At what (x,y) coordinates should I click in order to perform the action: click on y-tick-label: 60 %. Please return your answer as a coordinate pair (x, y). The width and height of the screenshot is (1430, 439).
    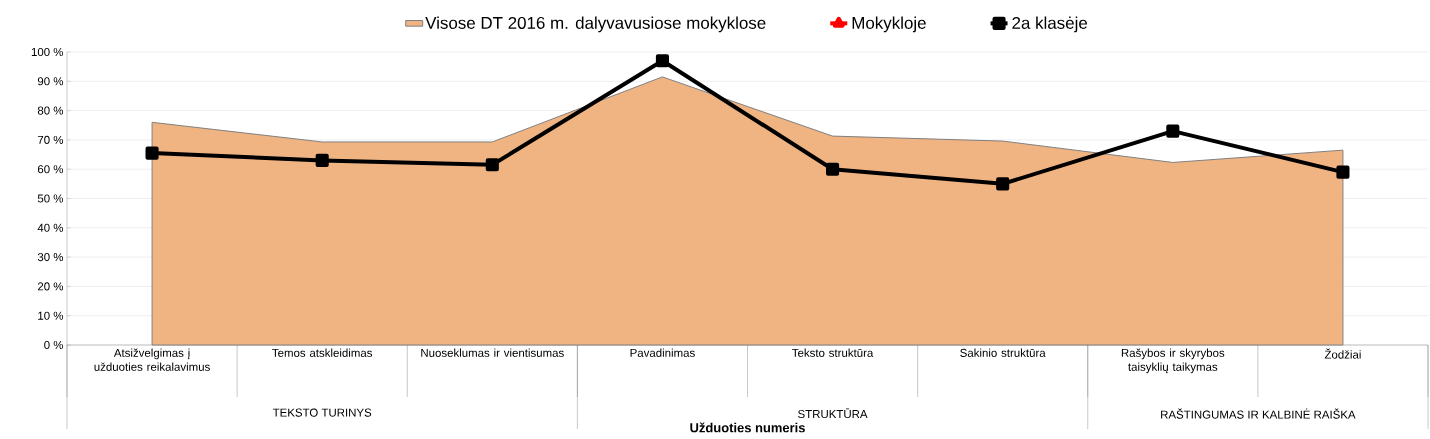
    Looking at the image, I should click on (50, 169).